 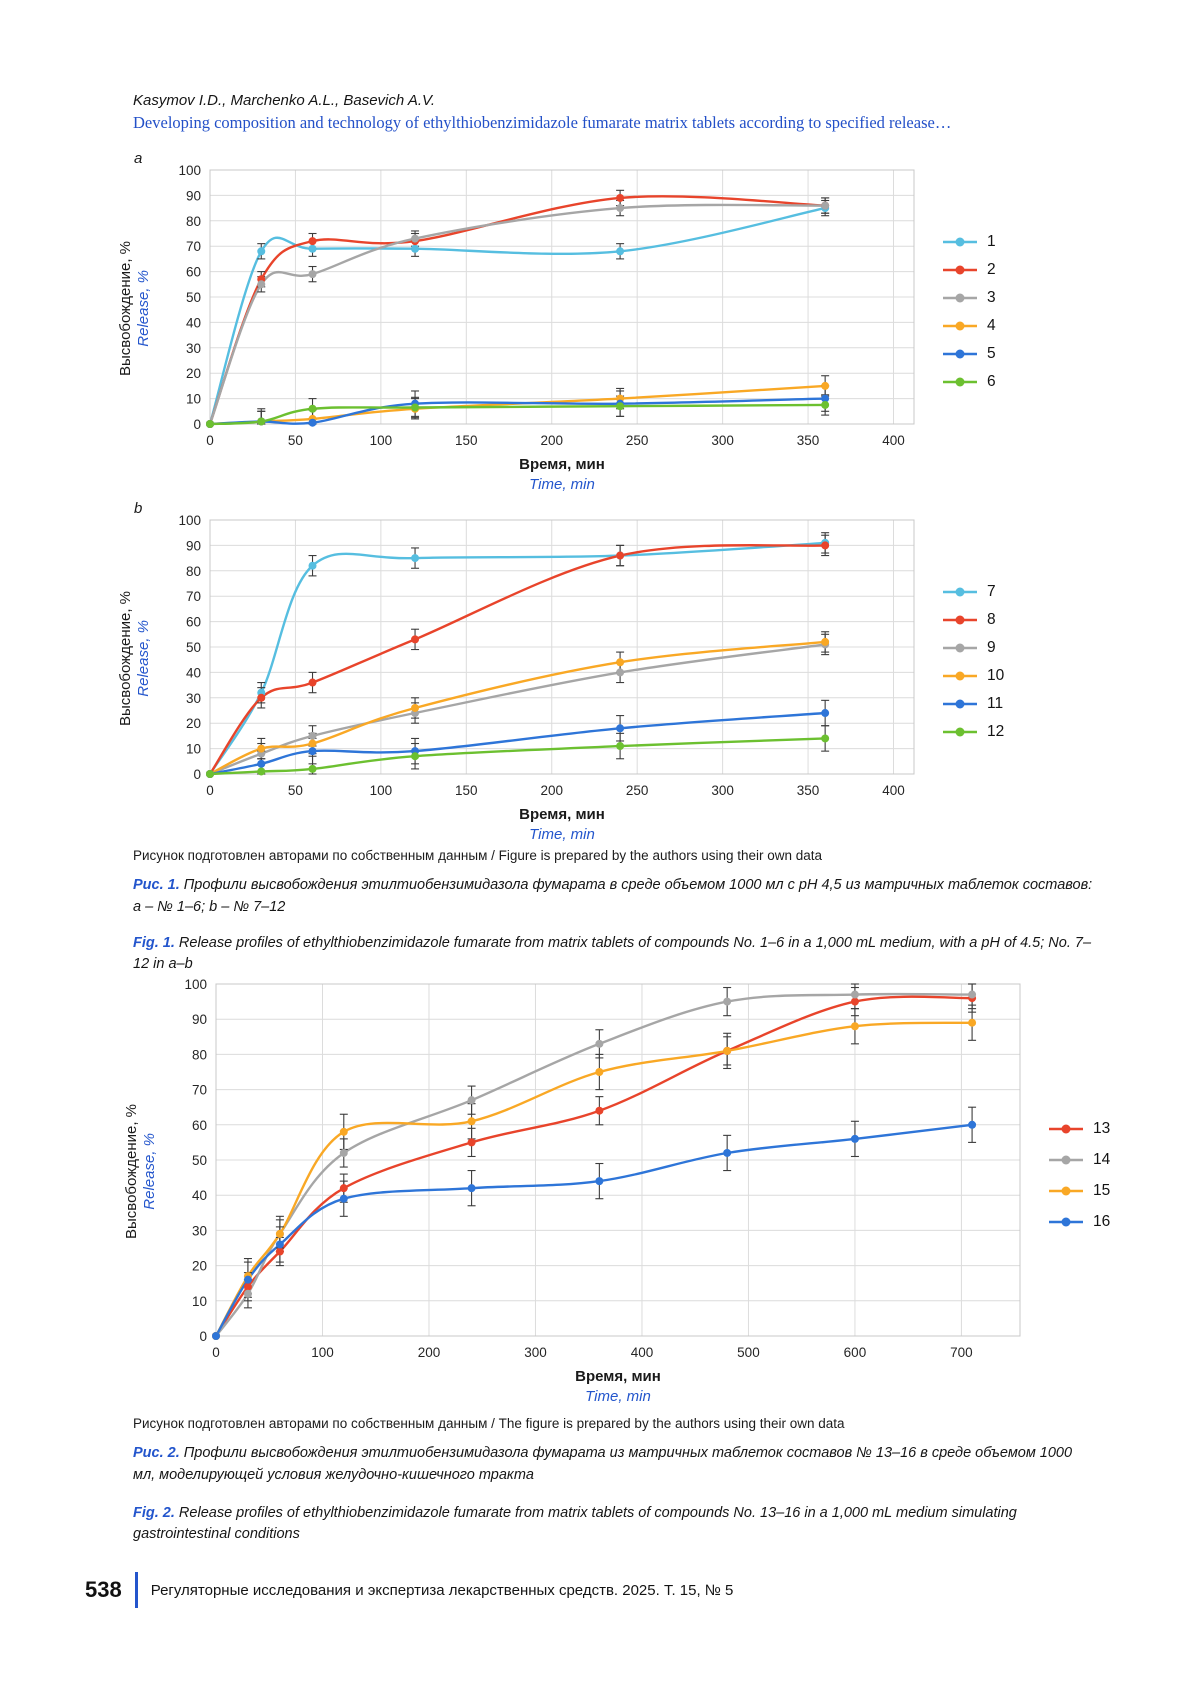 I want to click on legend-item-12: 12, so click(x=973, y=732).